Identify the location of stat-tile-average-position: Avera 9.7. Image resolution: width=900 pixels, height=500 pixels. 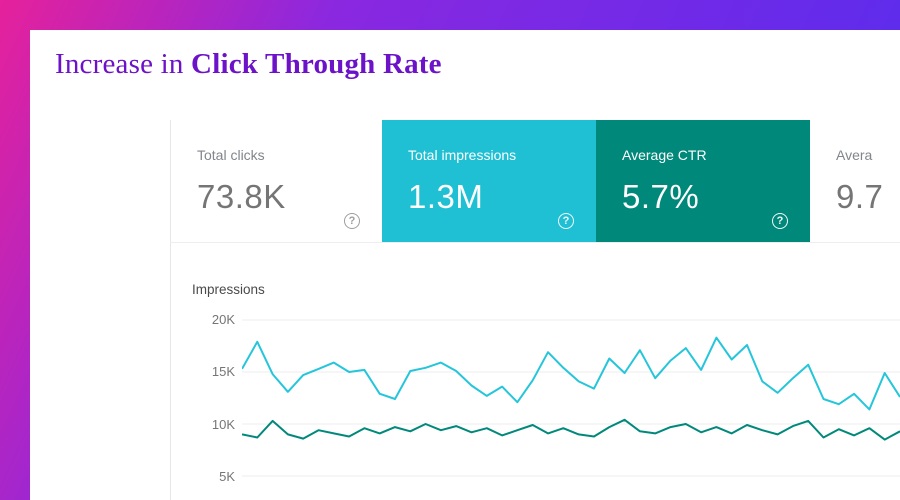
(855, 181).